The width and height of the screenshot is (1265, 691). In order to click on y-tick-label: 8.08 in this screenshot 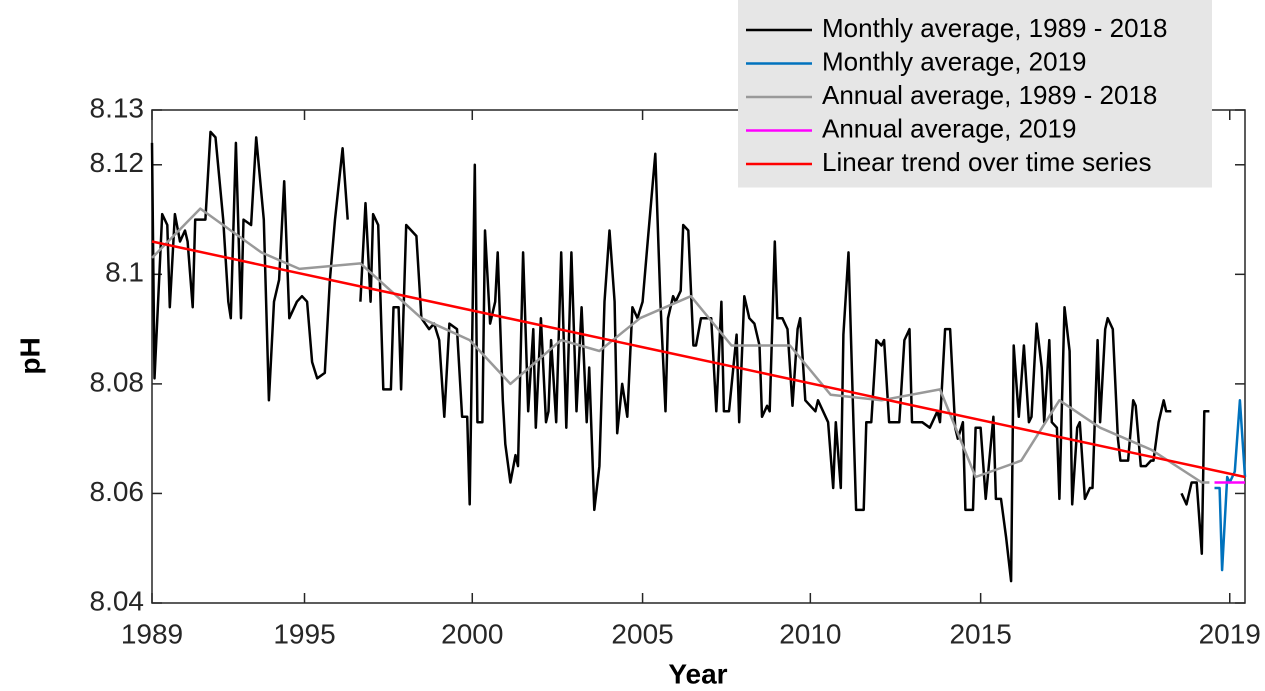, I will do `click(117, 381)`.